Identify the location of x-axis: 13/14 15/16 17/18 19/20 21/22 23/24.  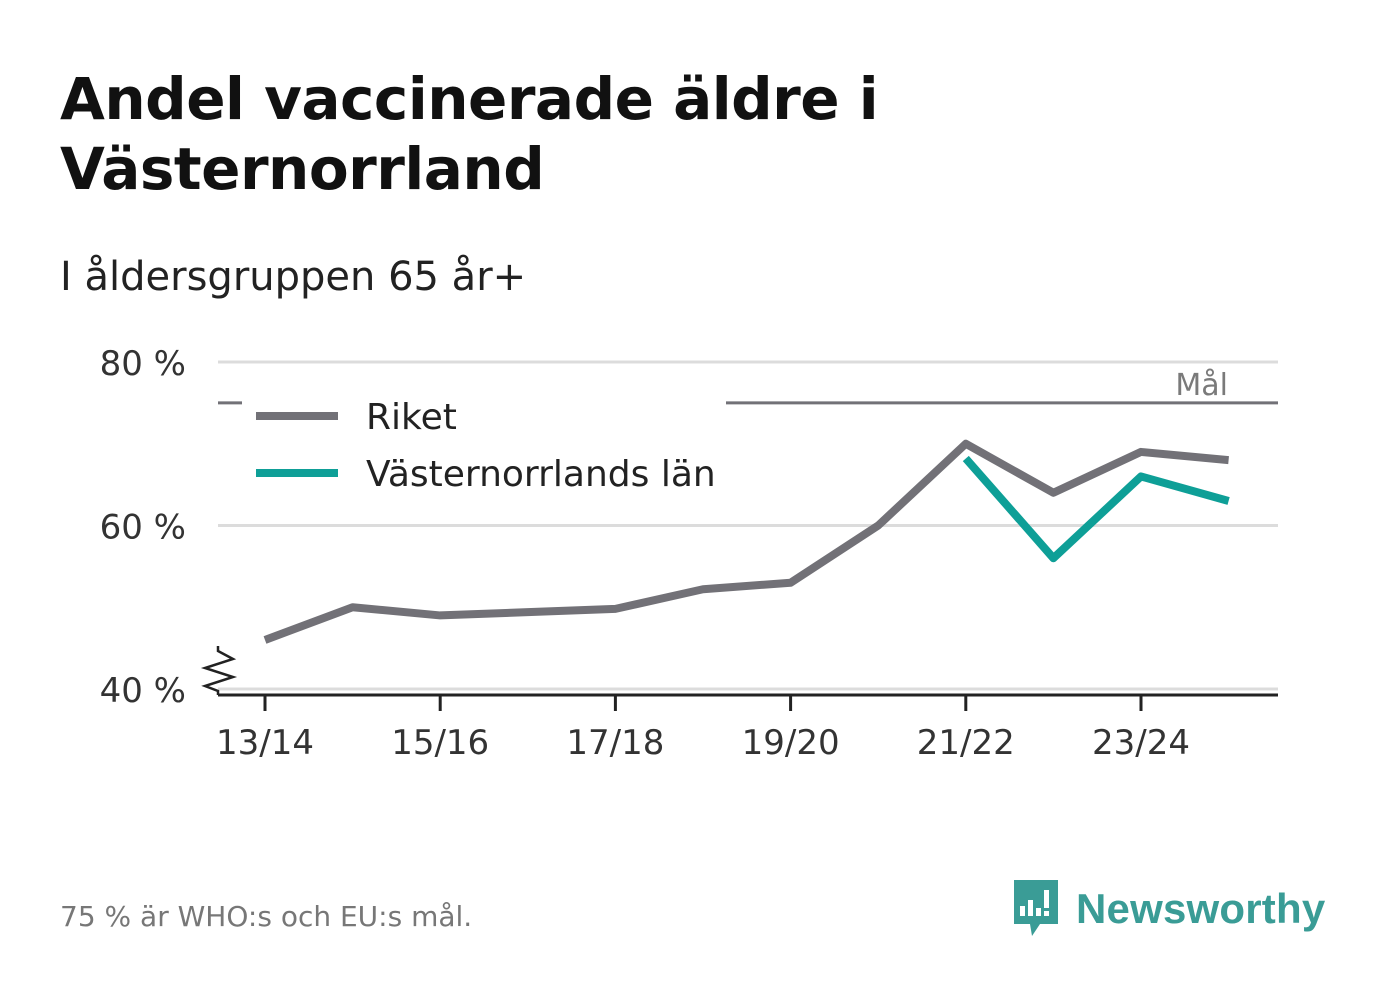
(739, 704).